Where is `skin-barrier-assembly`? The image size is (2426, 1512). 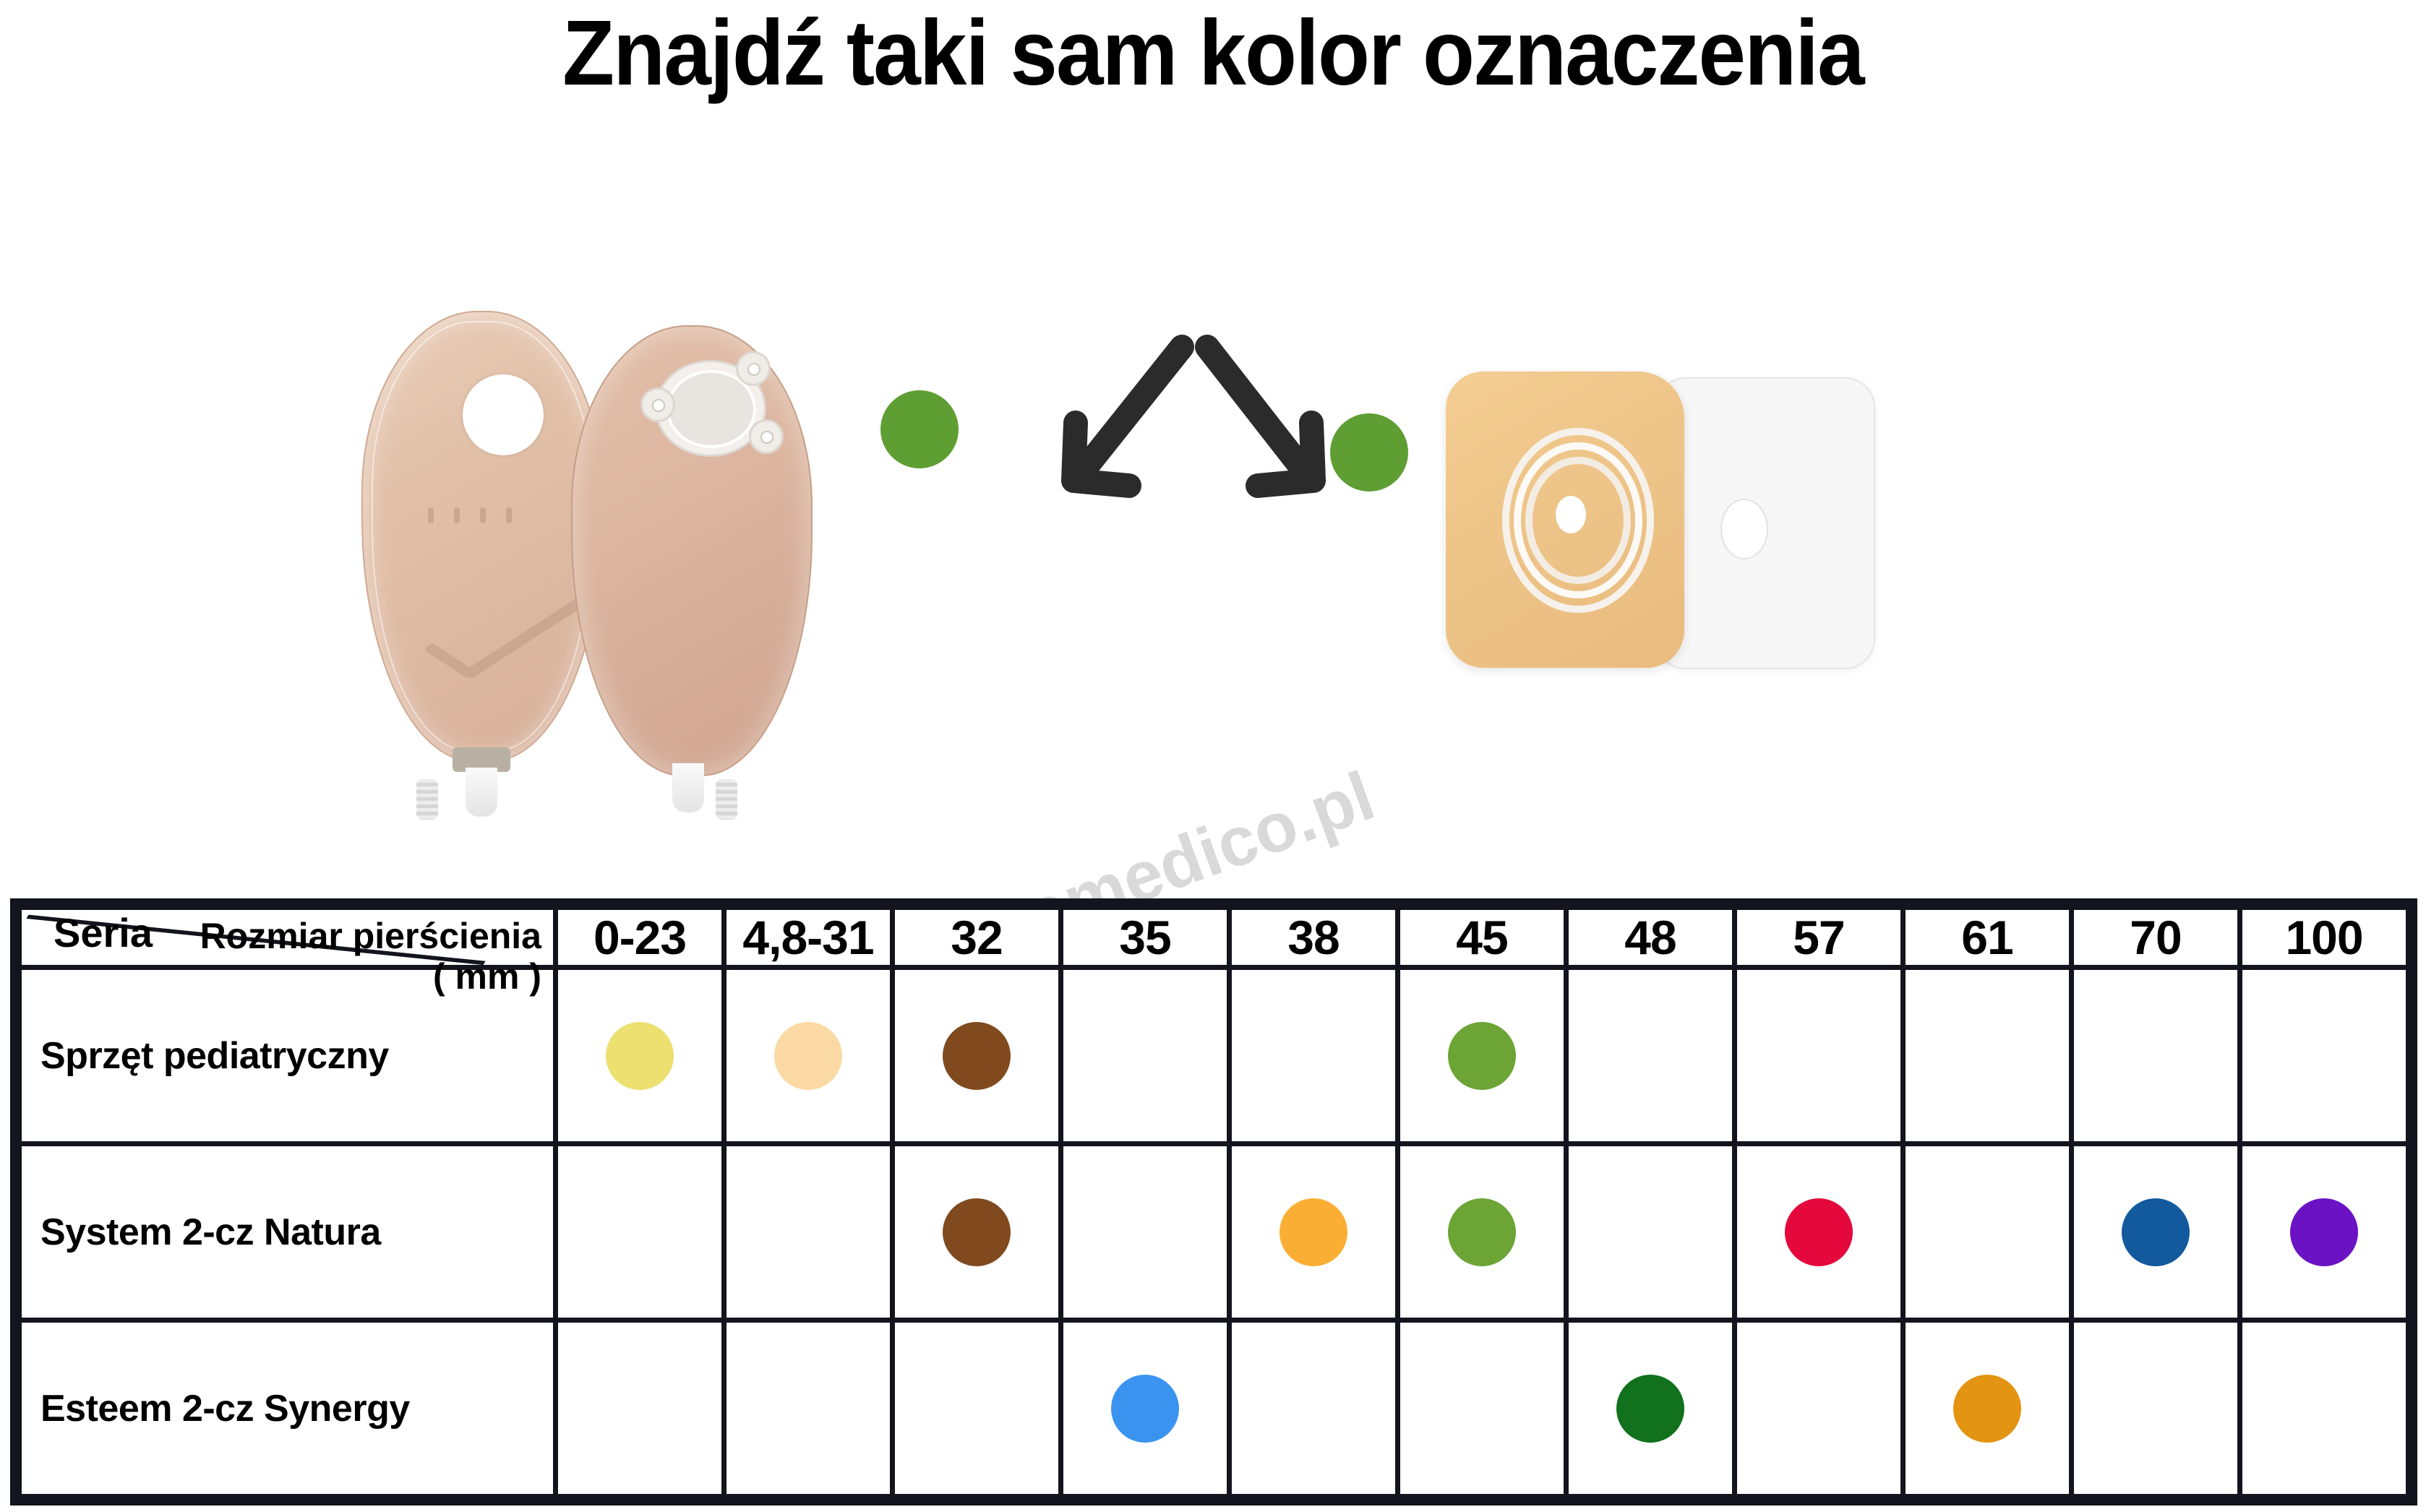
skin-barrier-assembly is located at coordinates (1677, 520).